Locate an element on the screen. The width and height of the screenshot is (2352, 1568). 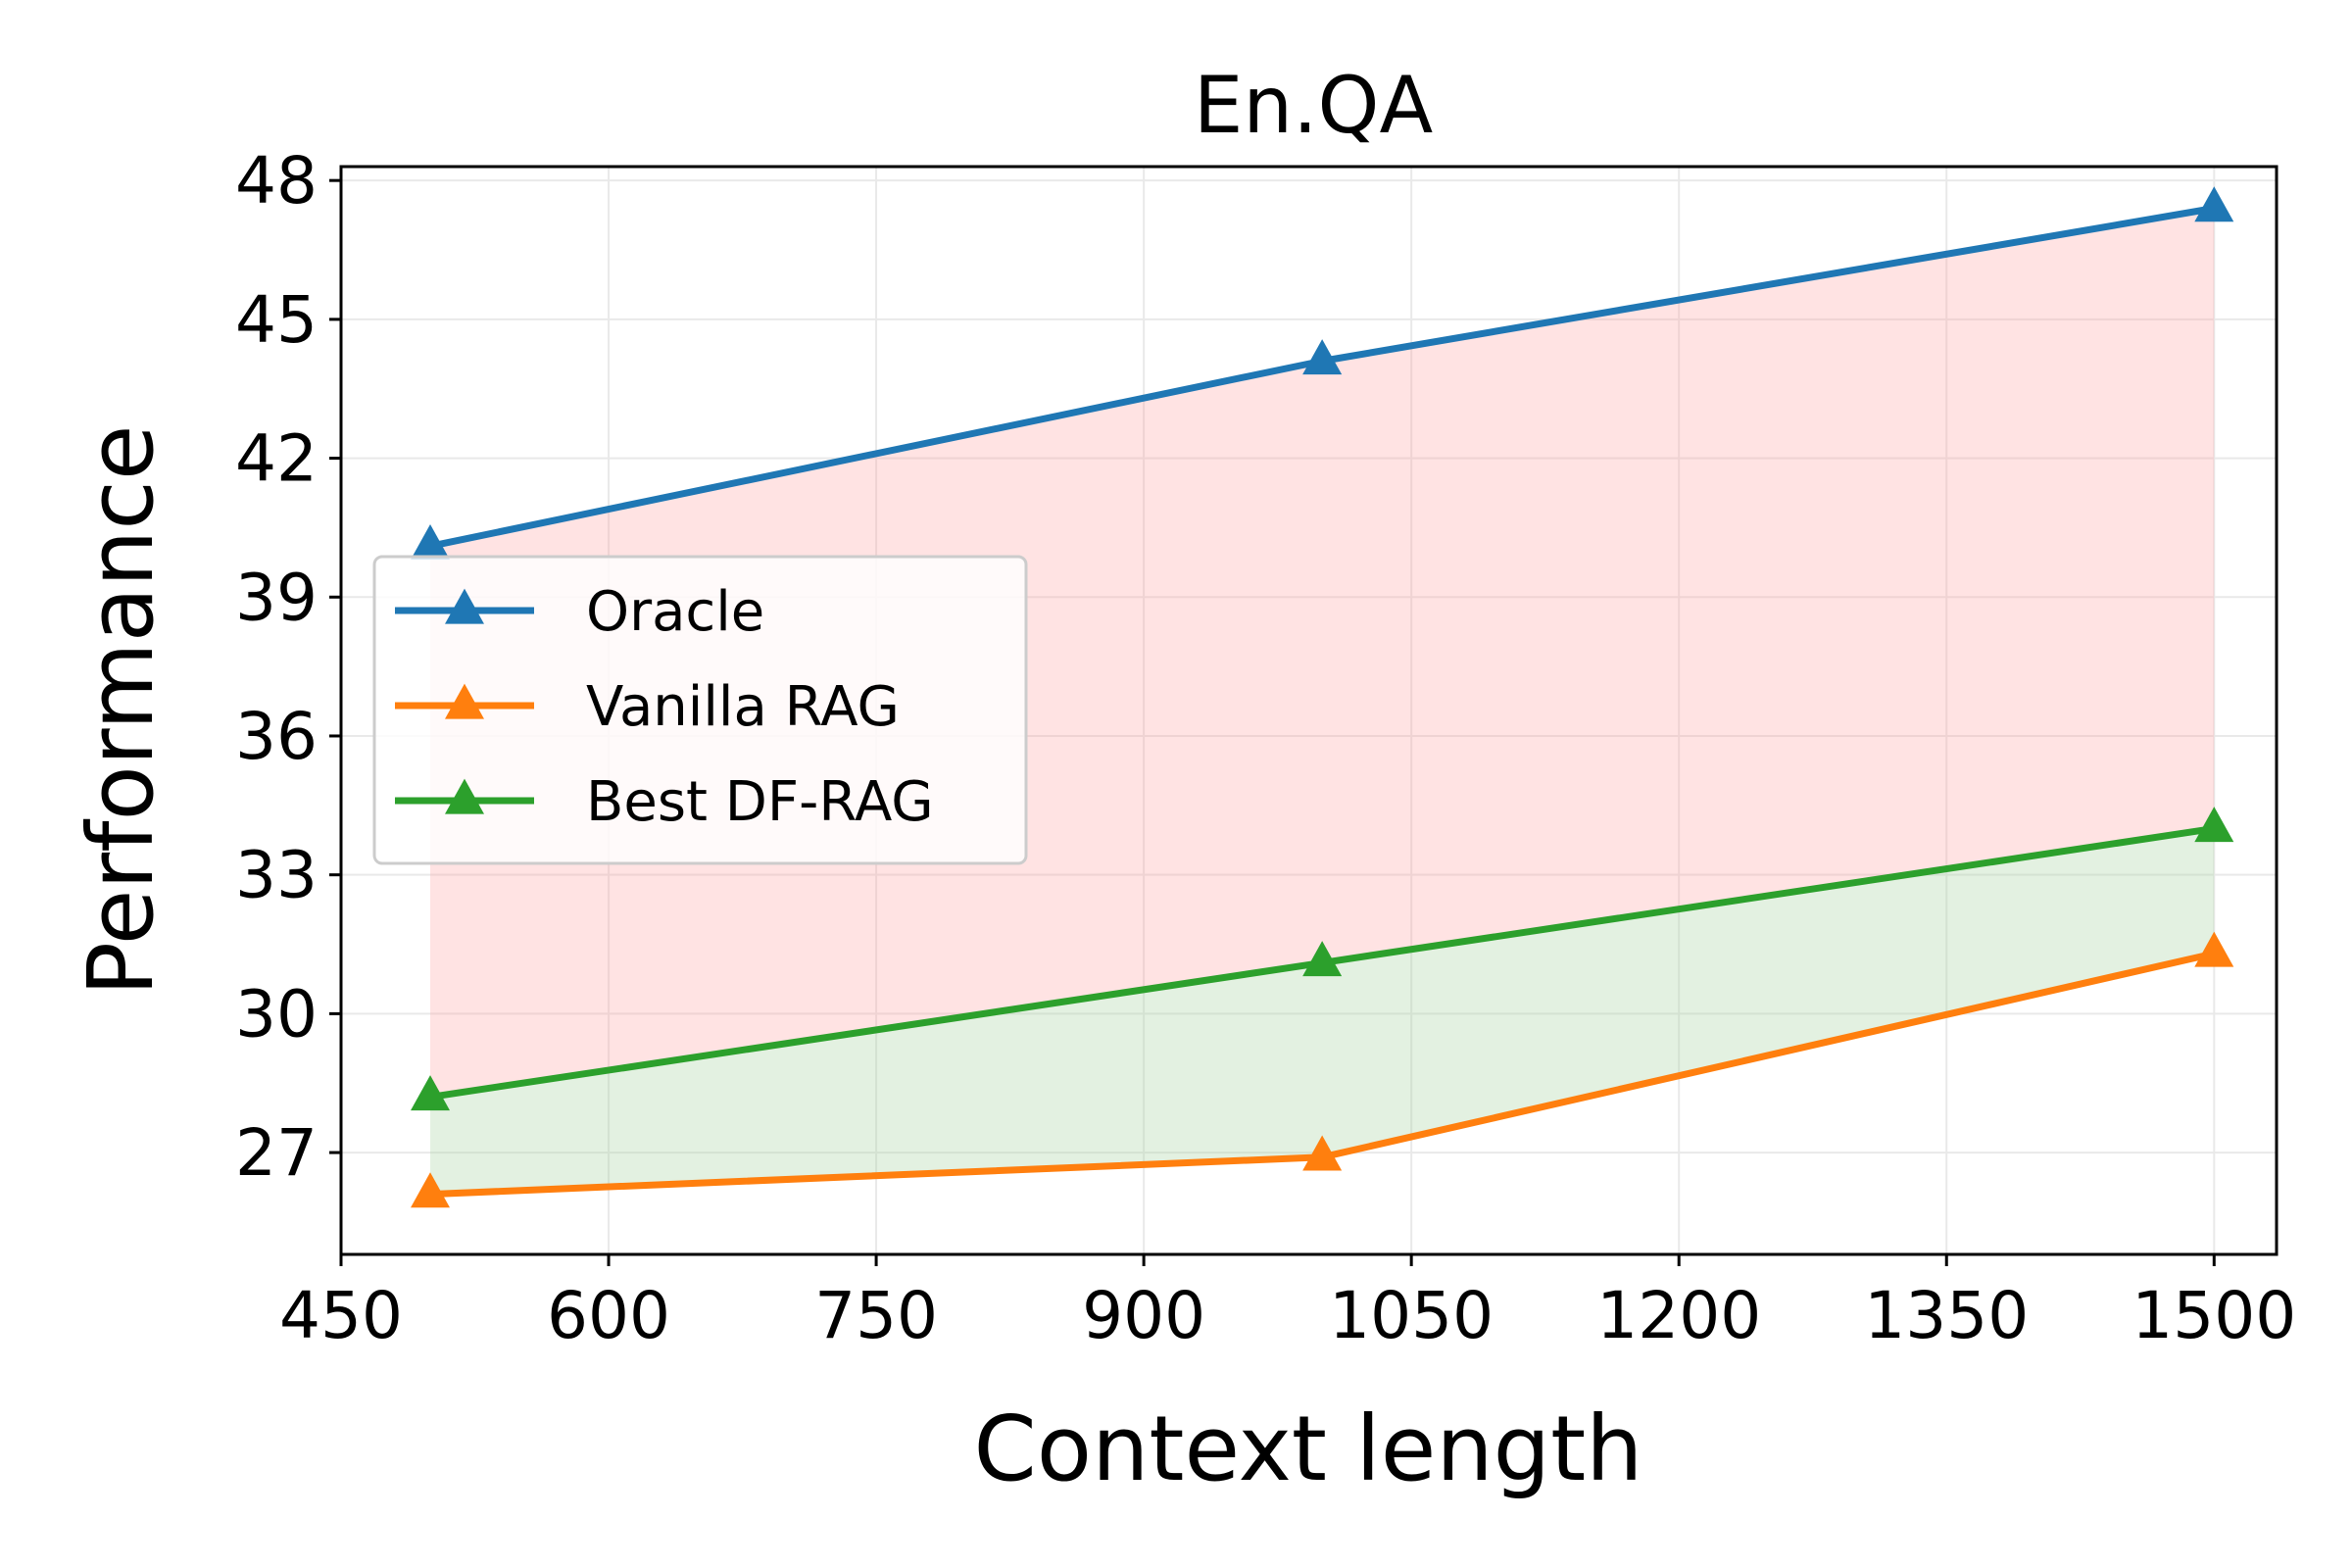
x-tick-label: 1200 is located at coordinates (1678, 1315).